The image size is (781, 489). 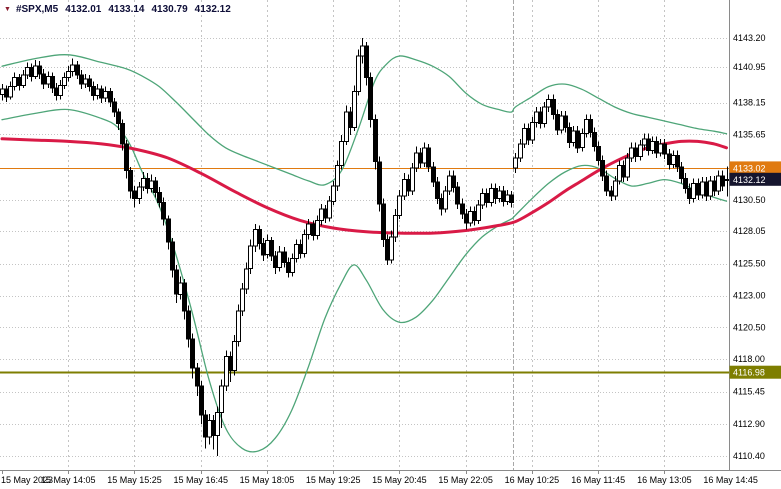 What do you see at coordinates (532, 480) in the screenshot?
I see `time-axis-label: 16 May 10:25` at bounding box center [532, 480].